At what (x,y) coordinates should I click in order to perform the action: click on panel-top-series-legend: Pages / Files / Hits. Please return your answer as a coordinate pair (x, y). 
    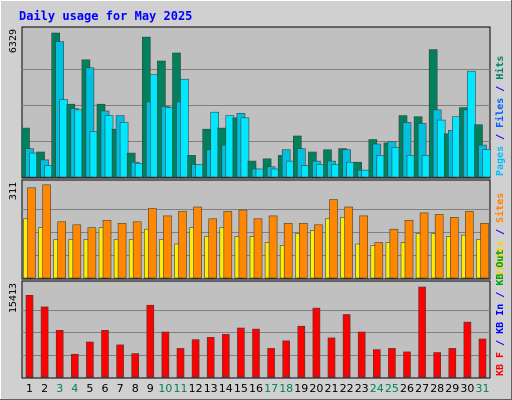
    Looking at the image, I should click on (500, 116).